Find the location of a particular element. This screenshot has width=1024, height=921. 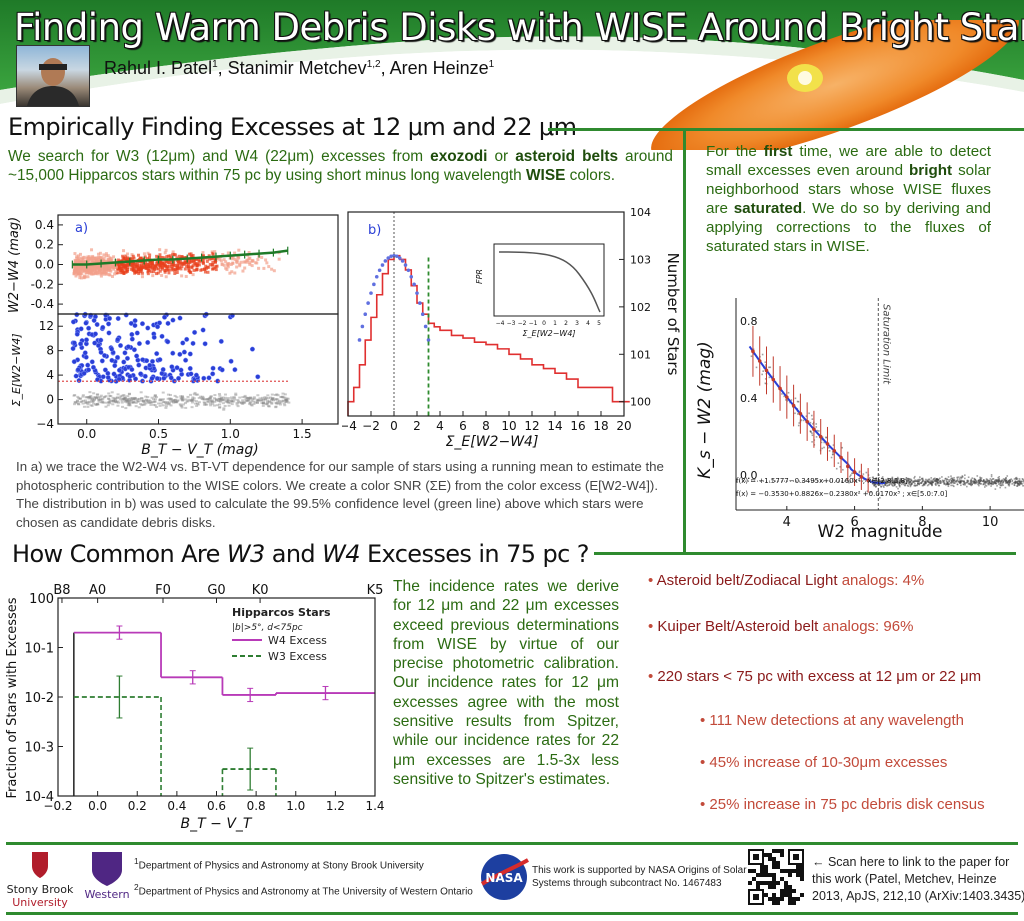

qr-code is located at coordinates (776, 877).